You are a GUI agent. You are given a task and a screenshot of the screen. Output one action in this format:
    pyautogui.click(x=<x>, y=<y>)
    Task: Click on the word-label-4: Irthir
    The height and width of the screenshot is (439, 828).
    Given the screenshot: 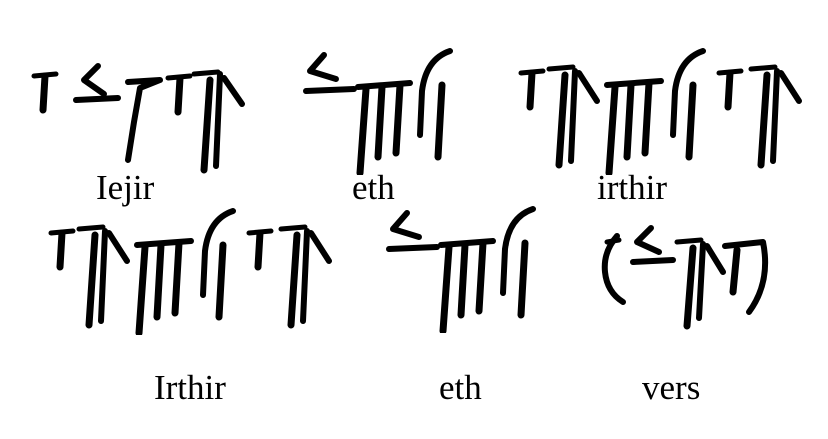 What is the action you would take?
    pyautogui.click(x=190, y=387)
    